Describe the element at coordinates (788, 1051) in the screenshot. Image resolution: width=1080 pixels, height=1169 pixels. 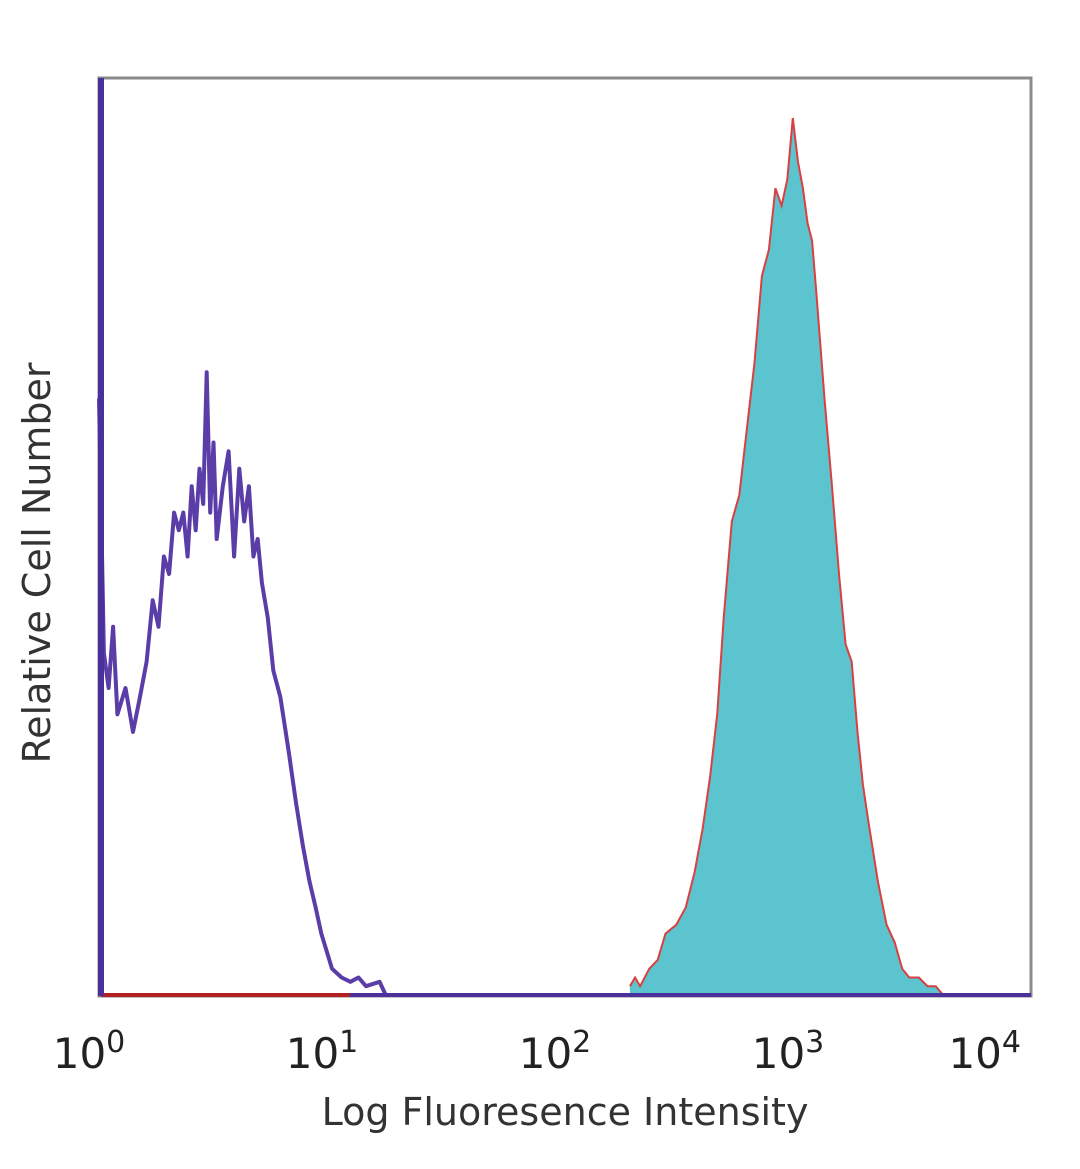
I see `x-tick-label: 103` at that location.